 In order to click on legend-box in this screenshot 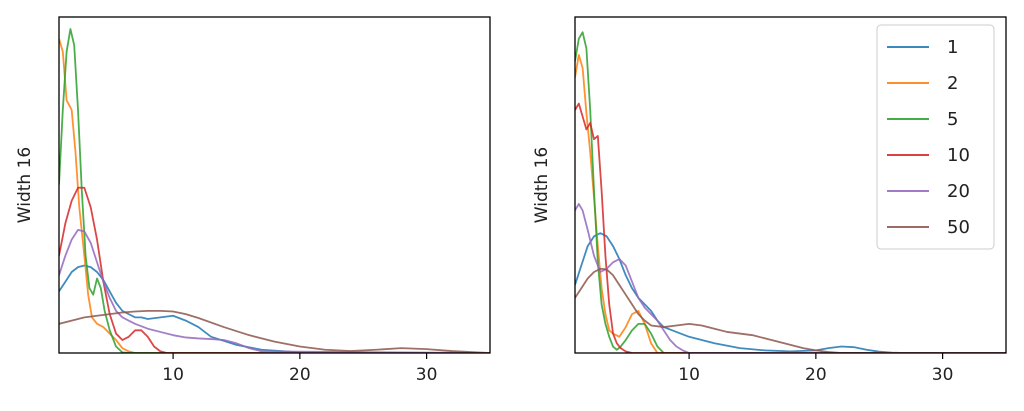, I will do `click(935, 137)`.